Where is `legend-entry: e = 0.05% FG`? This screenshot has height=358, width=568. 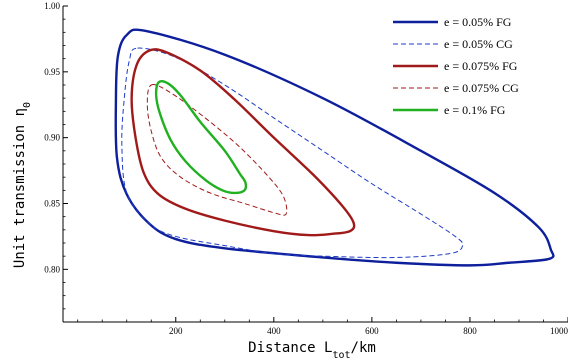 legend-entry: e = 0.05% FG is located at coordinates (478, 22).